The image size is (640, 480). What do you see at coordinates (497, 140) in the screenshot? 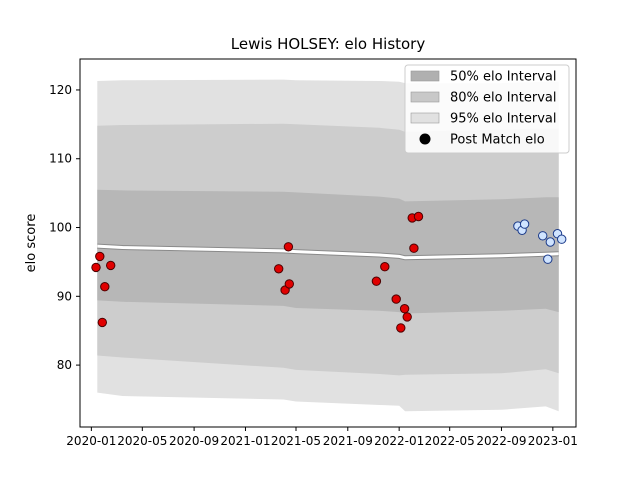
I see `legend-label: Post Match elo` at bounding box center [497, 140].